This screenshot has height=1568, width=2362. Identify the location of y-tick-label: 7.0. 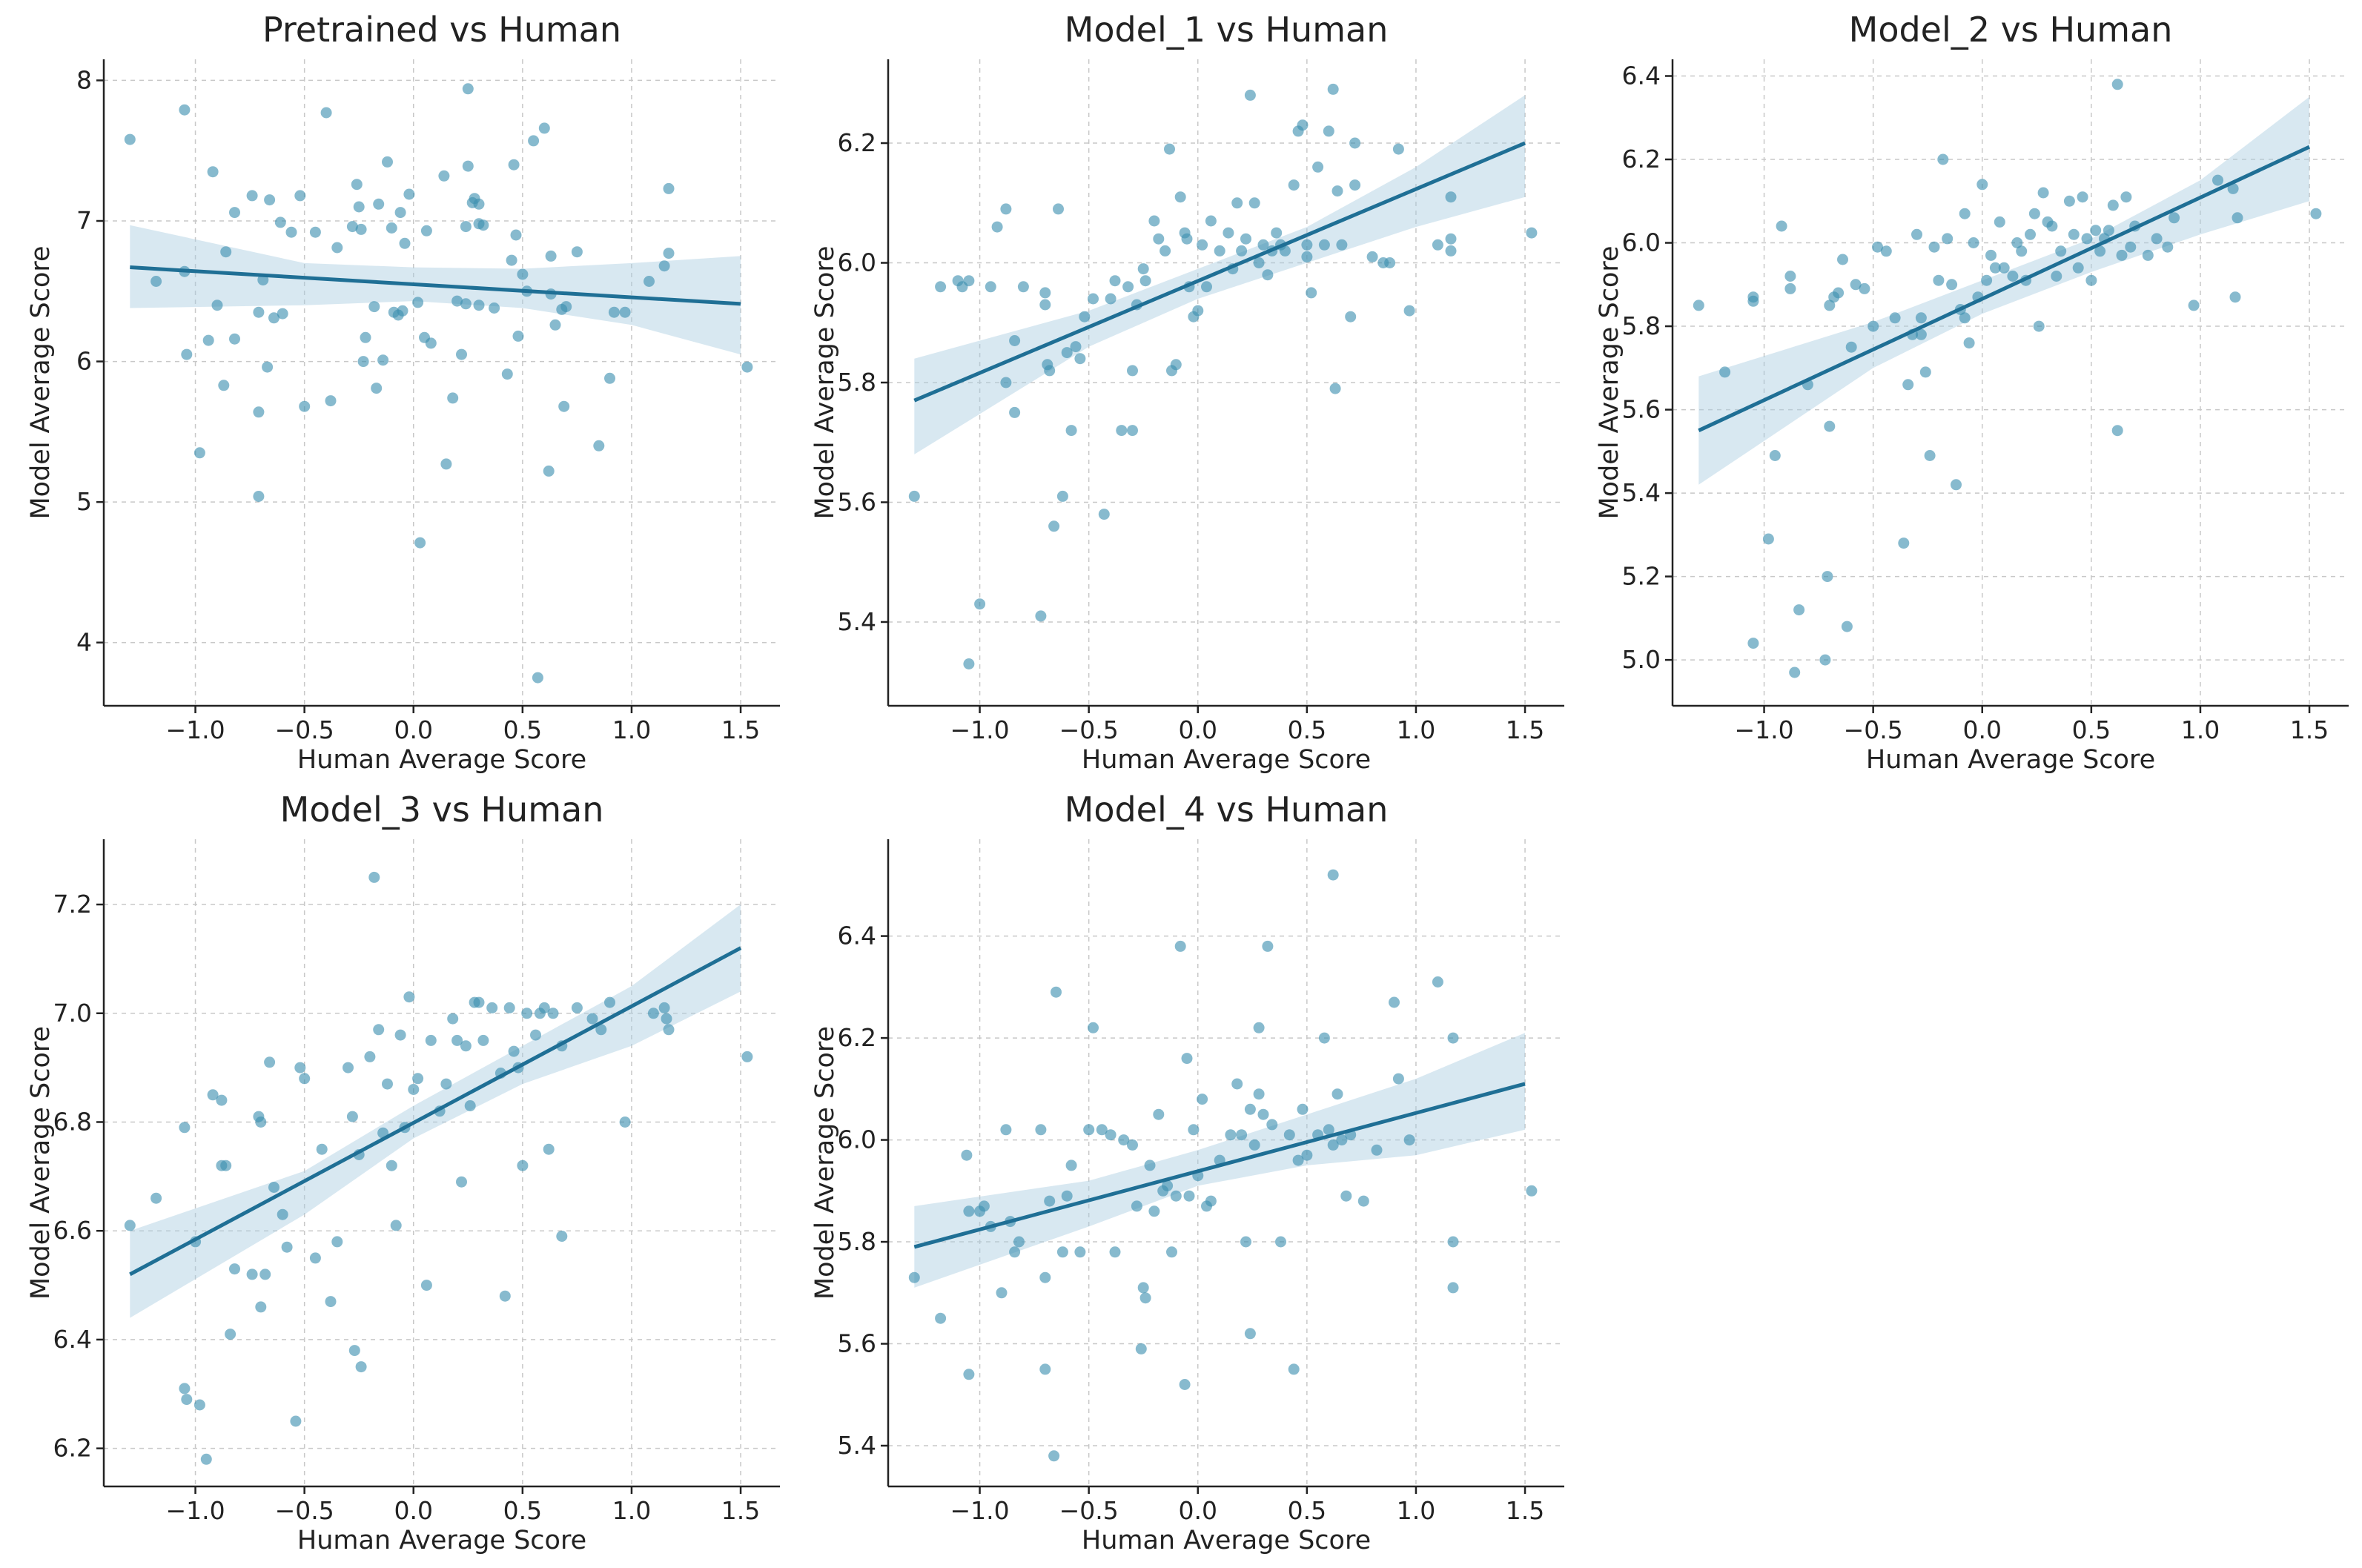
(72, 1013).